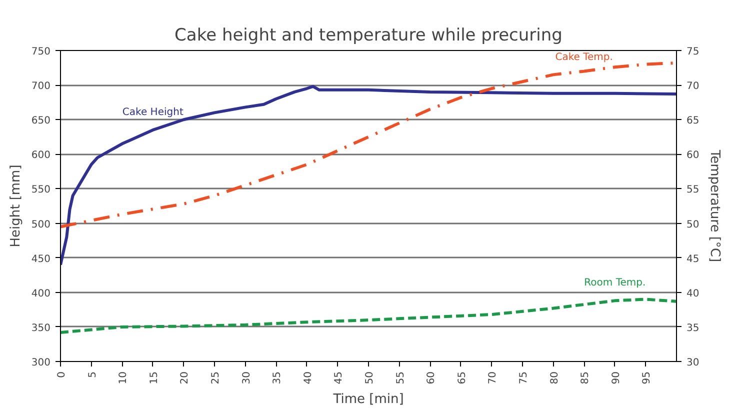 The width and height of the screenshot is (736, 410). I want to click on x-tick-label: 65, so click(462, 377).